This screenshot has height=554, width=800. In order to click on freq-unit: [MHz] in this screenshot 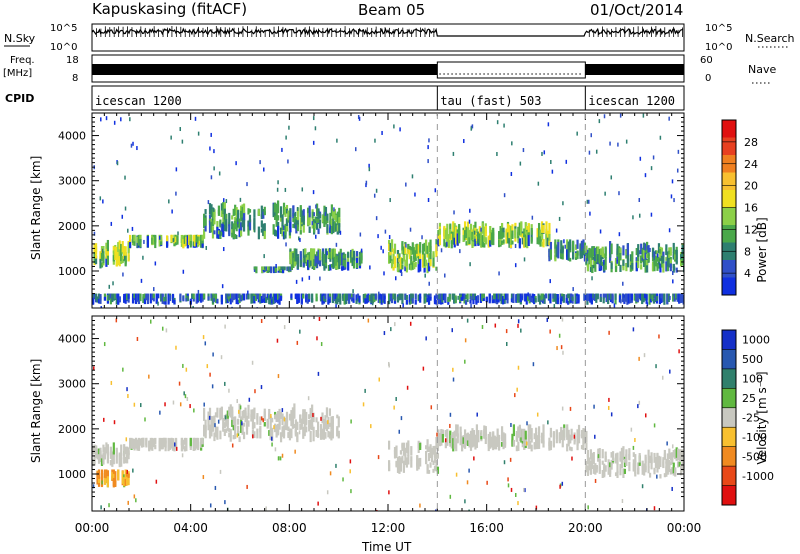, I will do `click(17, 73)`.